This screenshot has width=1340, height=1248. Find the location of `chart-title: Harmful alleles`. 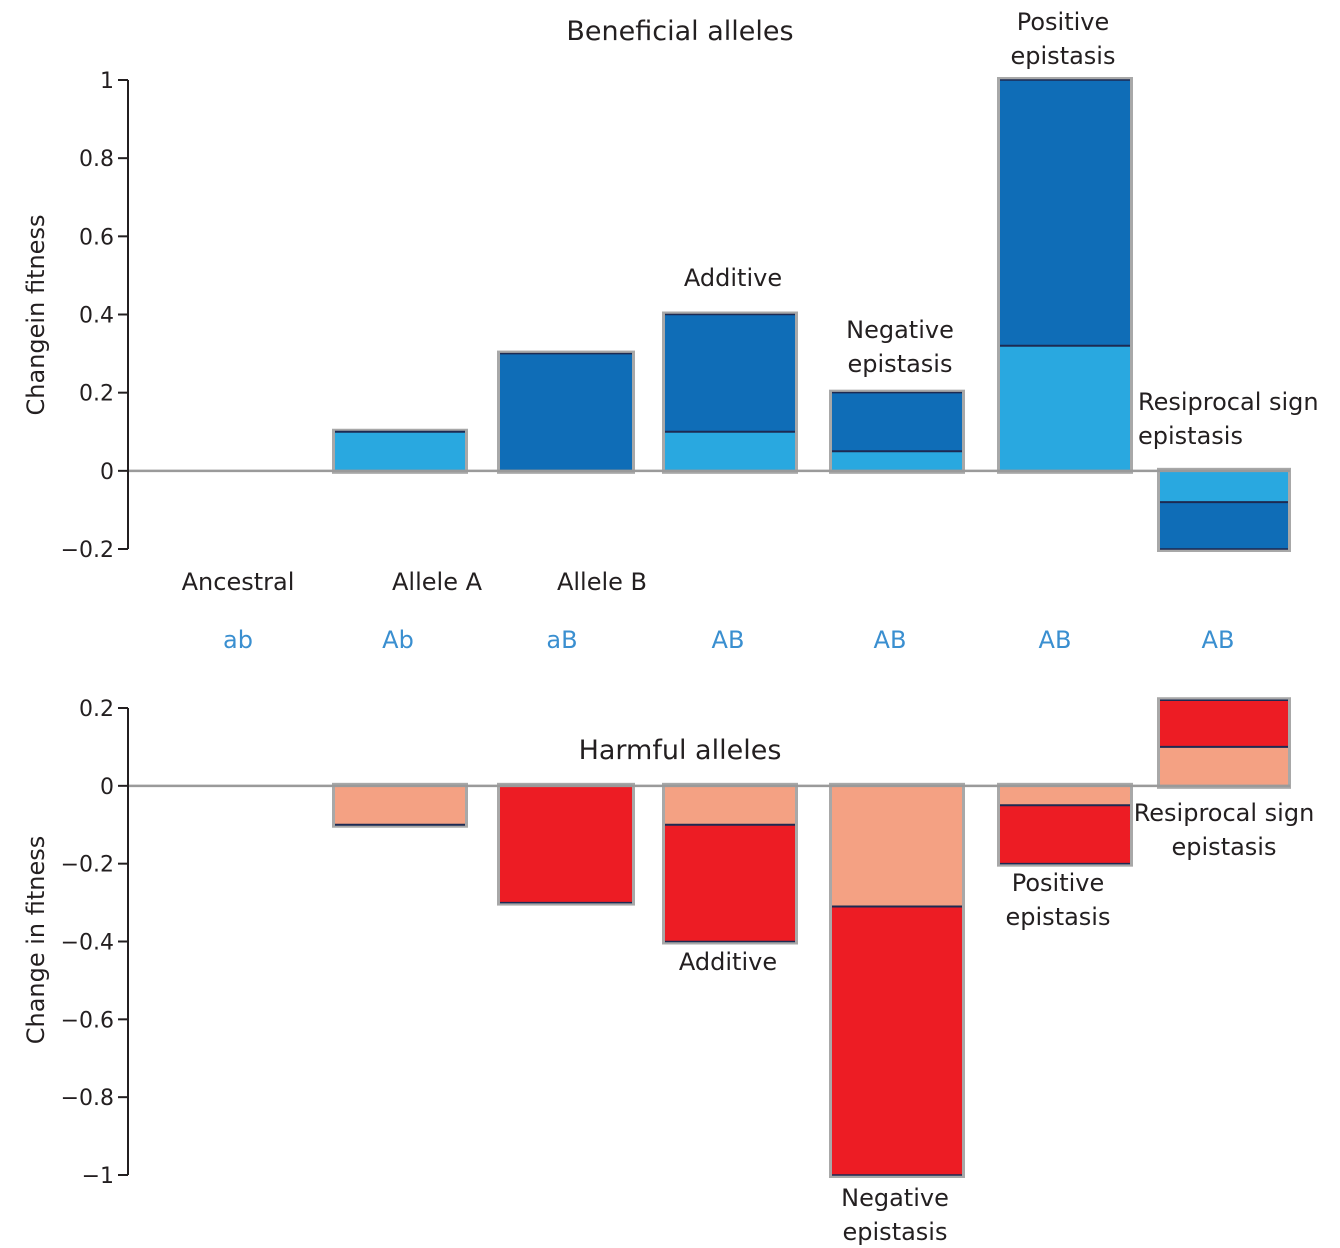

chart-title: Harmful alleles is located at coordinates (680, 750).